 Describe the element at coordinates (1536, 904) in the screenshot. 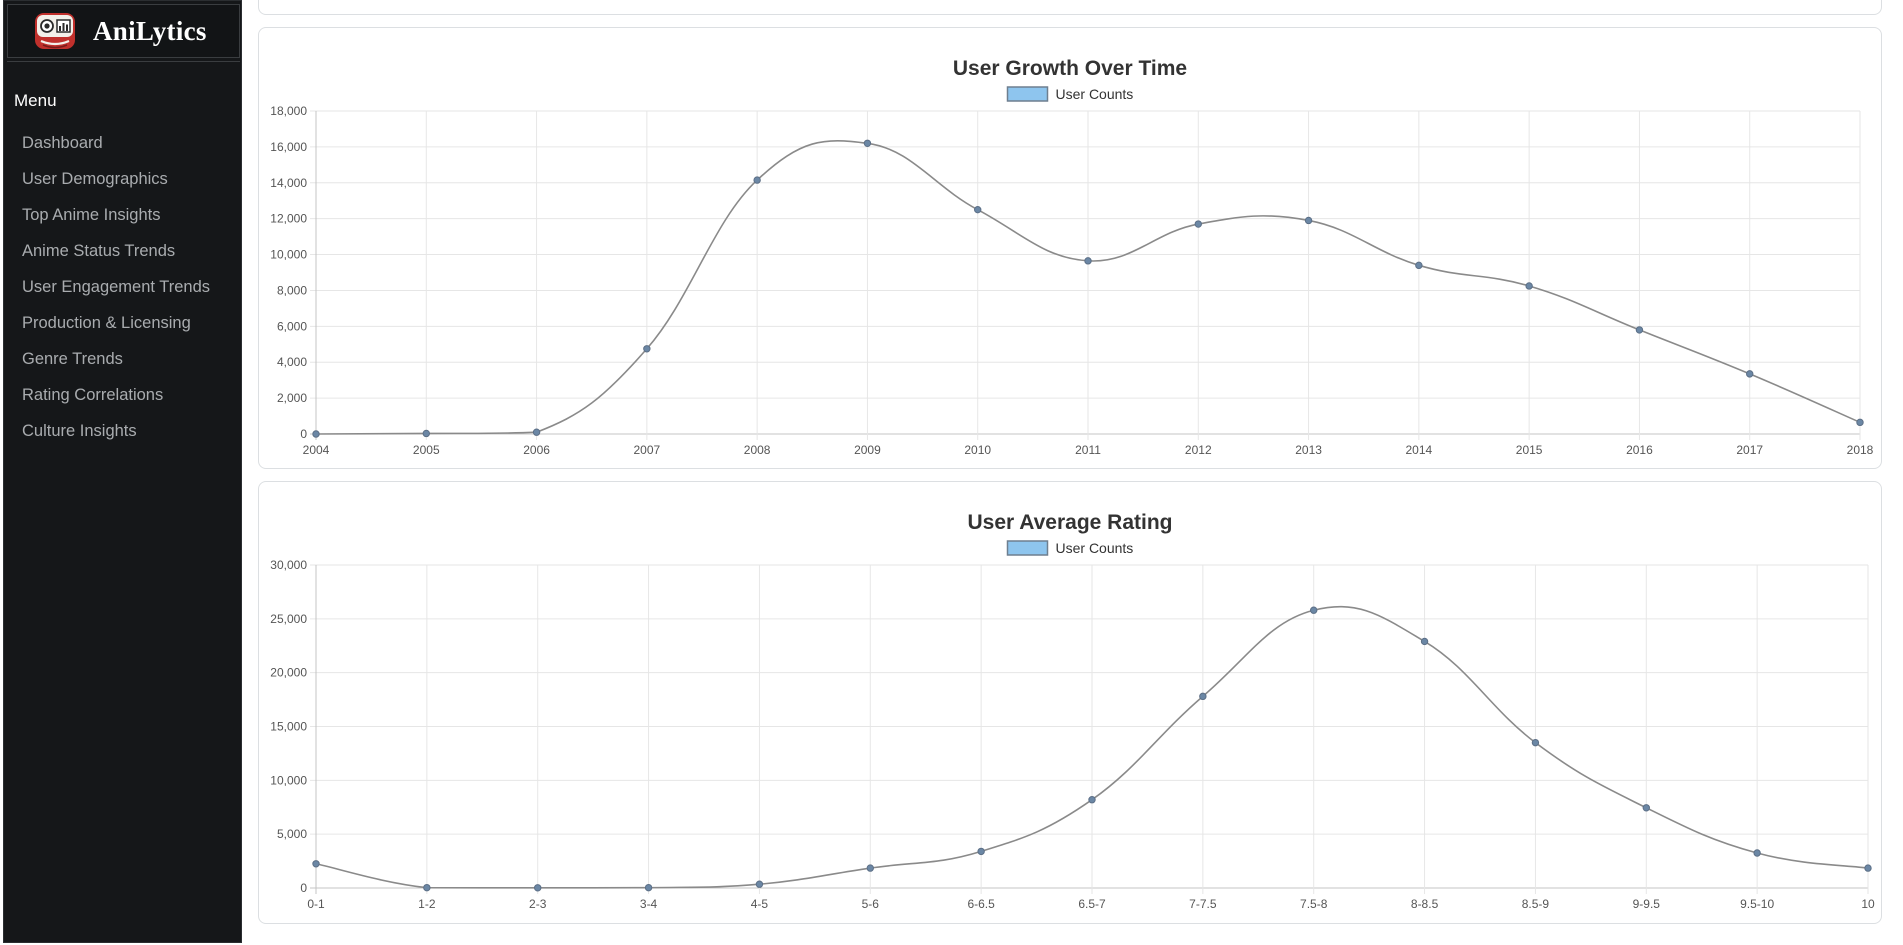

I see `x-tick-label: 8.5-9` at that location.